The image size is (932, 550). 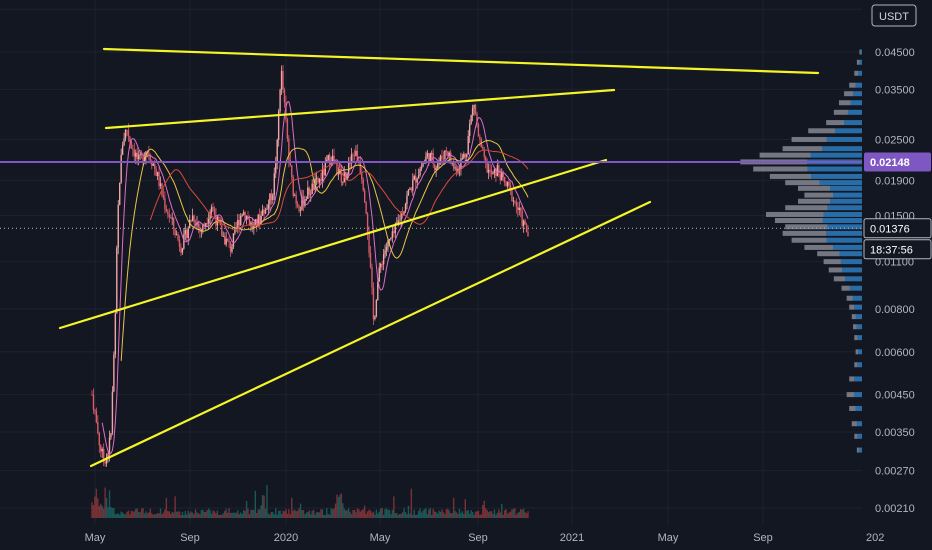 What do you see at coordinates (461, 61) in the screenshot?
I see `trendline-top` at bounding box center [461, 61].